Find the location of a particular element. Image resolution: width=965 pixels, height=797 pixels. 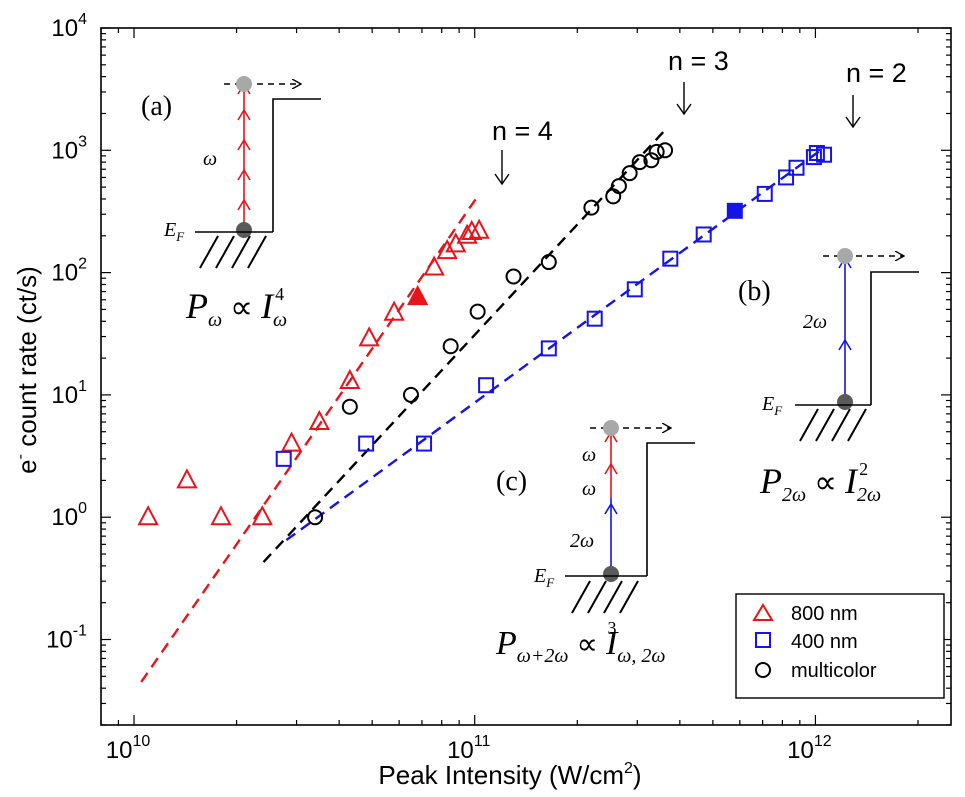

legend-label-400nm: 400 nm is located at coordinates (824, 642).